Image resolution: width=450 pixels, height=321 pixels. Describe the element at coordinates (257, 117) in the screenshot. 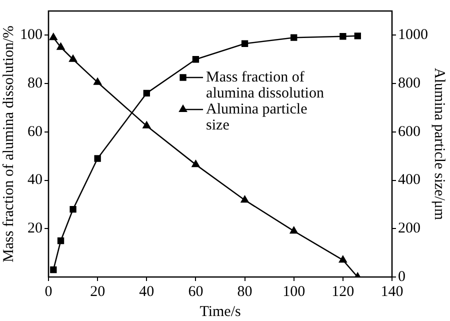

I see `legend-label: Alumina particle size` at that location.